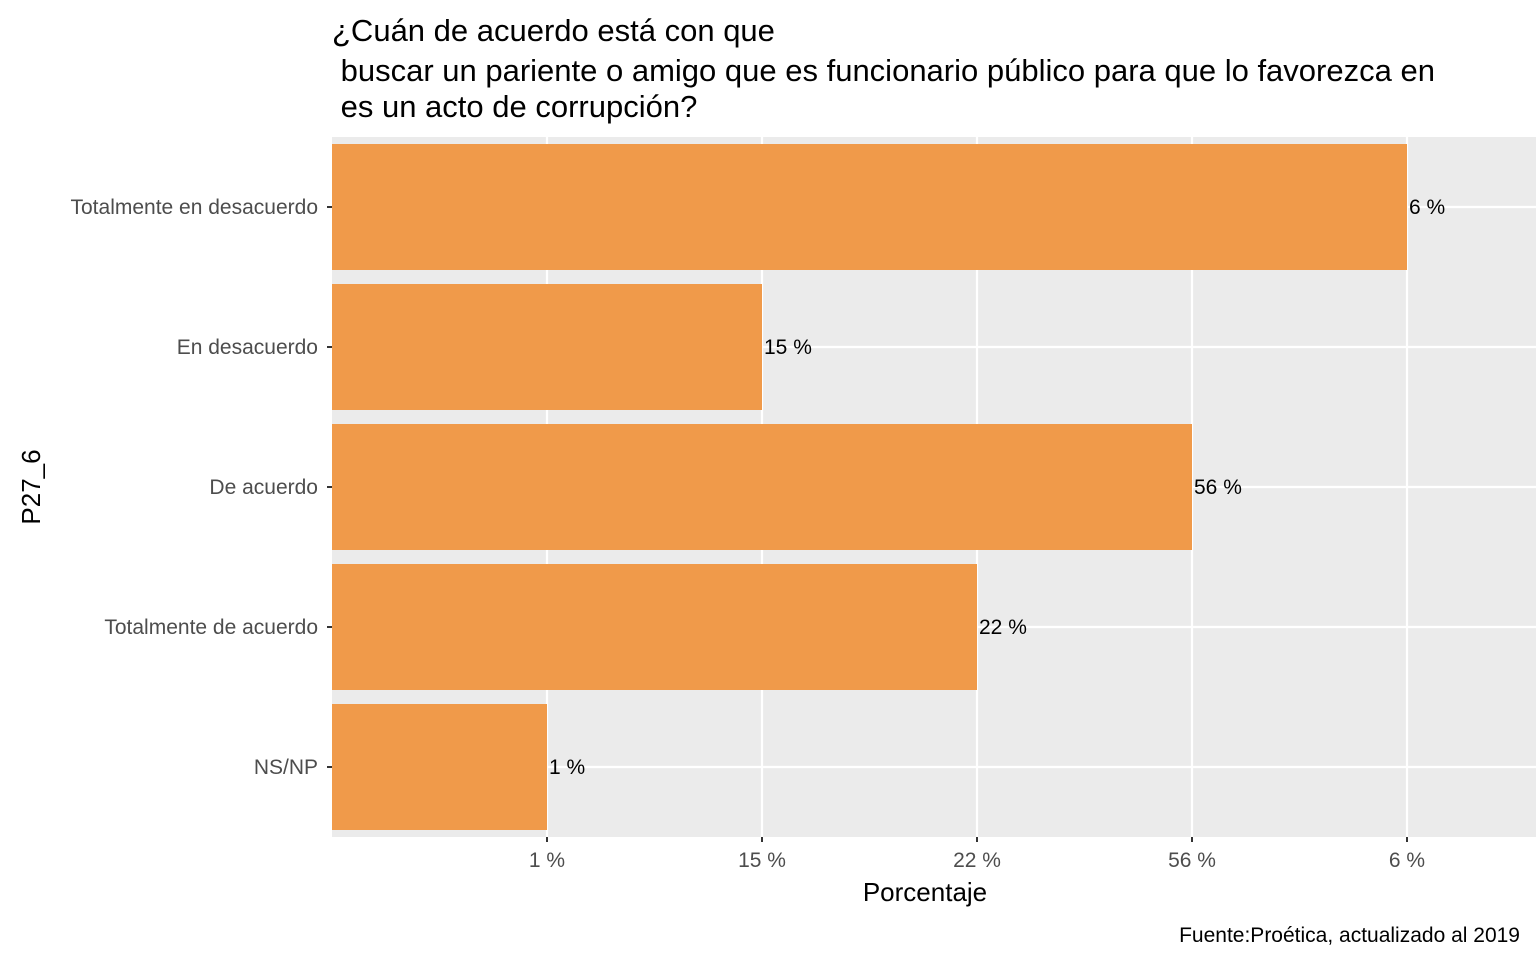 Image resolution: width=1536 pixels, height=960 pixels. What do you see at coordinates (1218, 487) in the screenshot?
I see `data-label-3: 56 %` at bounding box center [1218, 487].